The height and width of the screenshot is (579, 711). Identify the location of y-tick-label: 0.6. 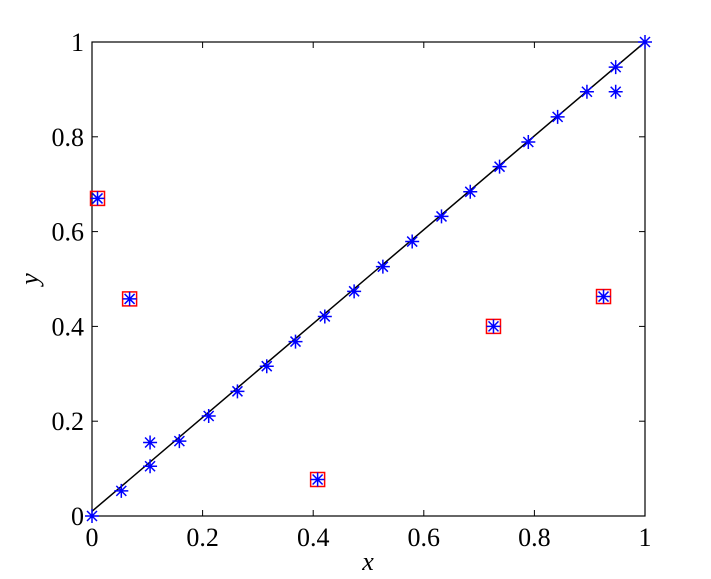
(68, 232).